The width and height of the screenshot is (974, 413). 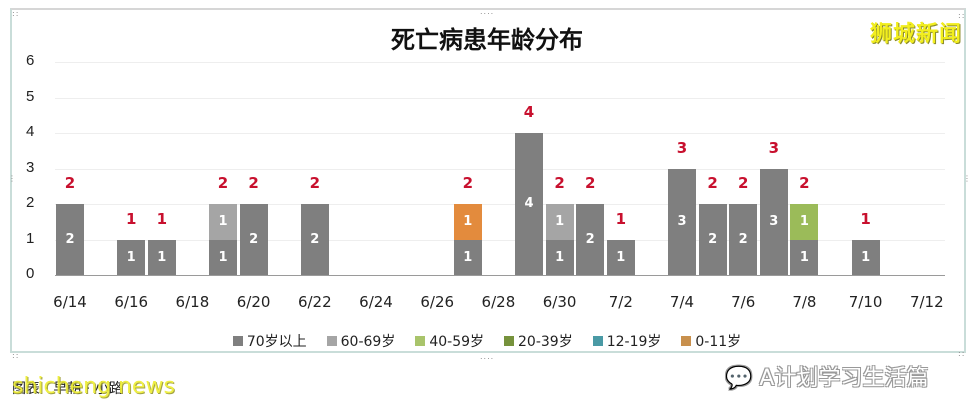 What do you see at coordinates (253, 302) in the screenshot?
I see `x-tick-label: 6/20` at bounding box center [253, 302].